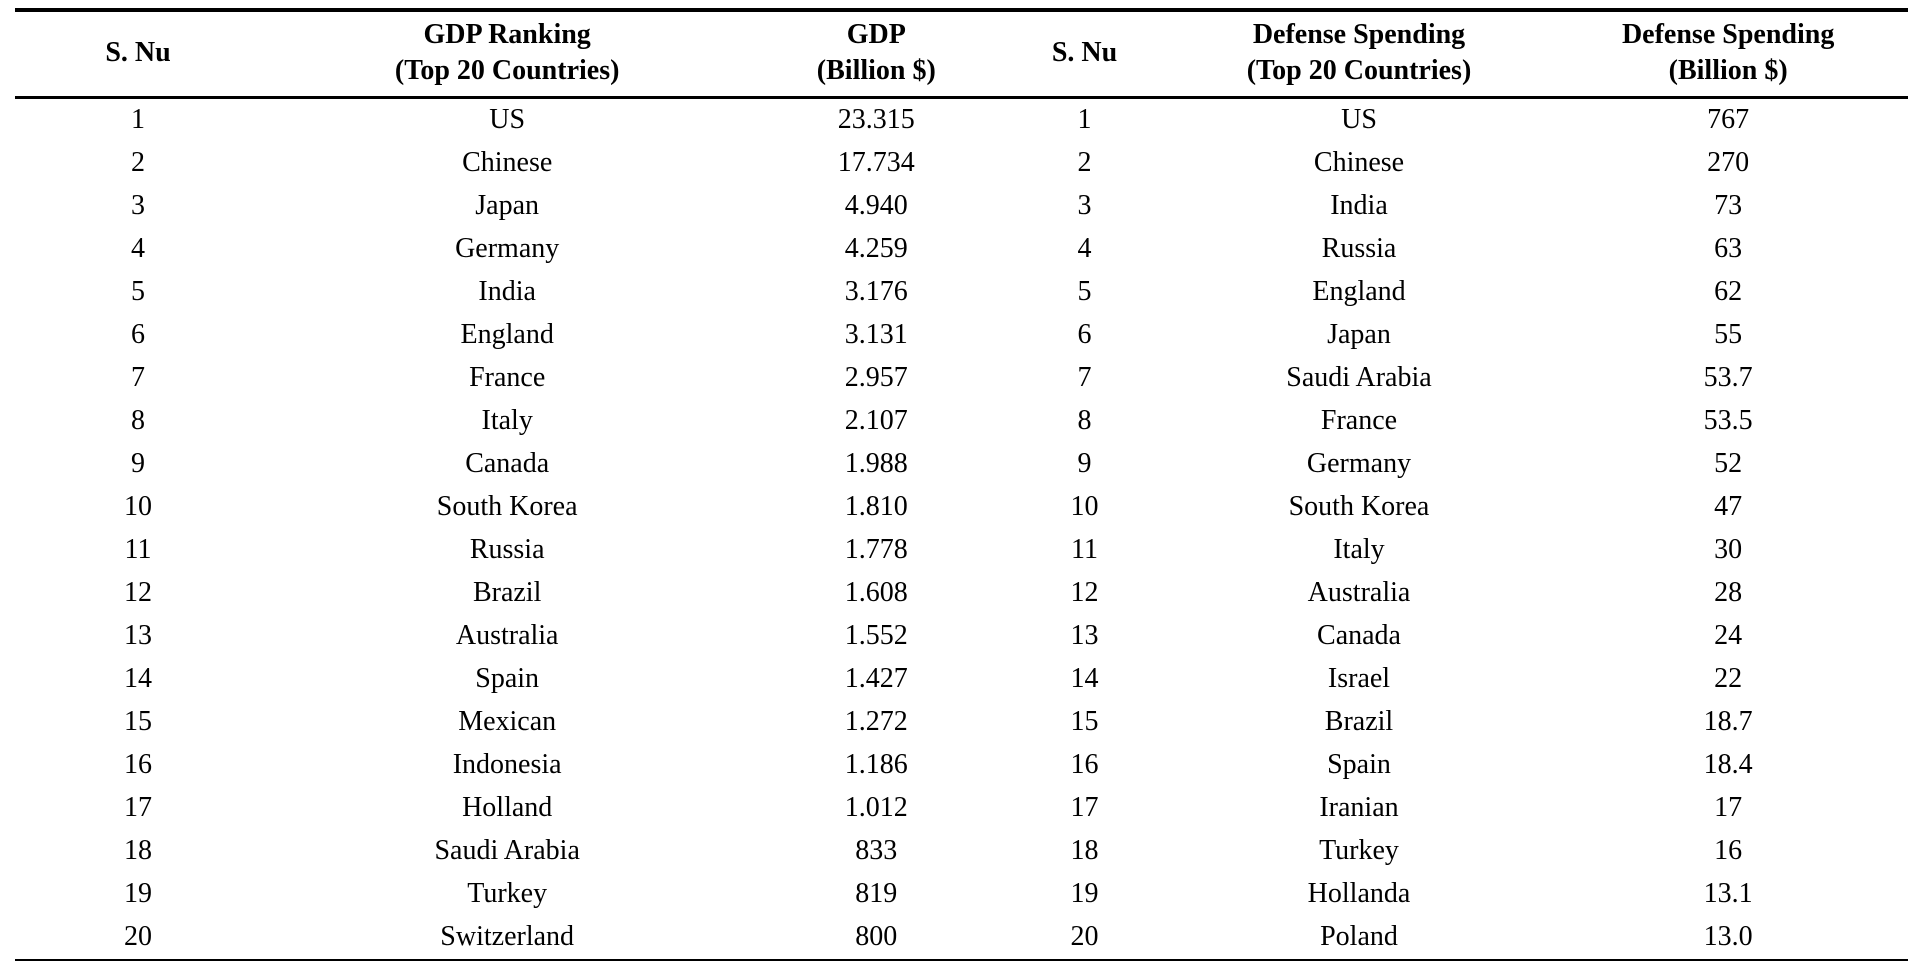 The height and width of the screenshot is (961, 1923). What do you see at coordinates (876, 464) in the screenshot?
I see `cell-gdp-value: 1.988` at bounding box center [876, 464].